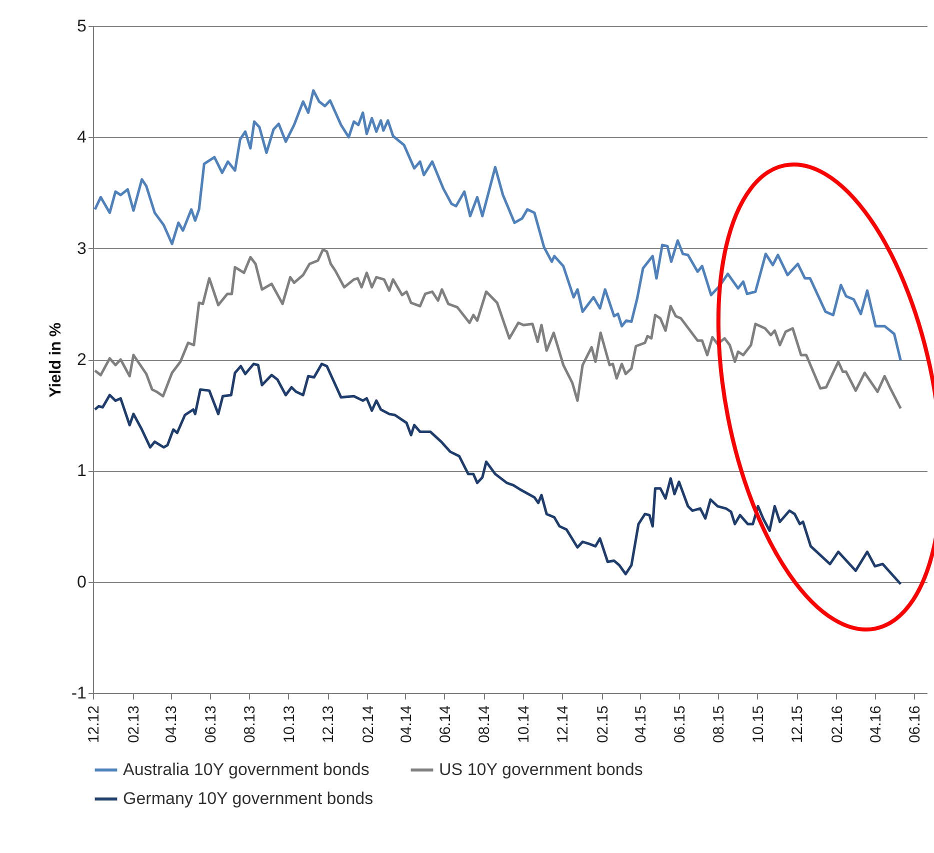  Describe the element at coordinates (78, 693) in the screenshot. I see `y-tick-label: -1` at that location.